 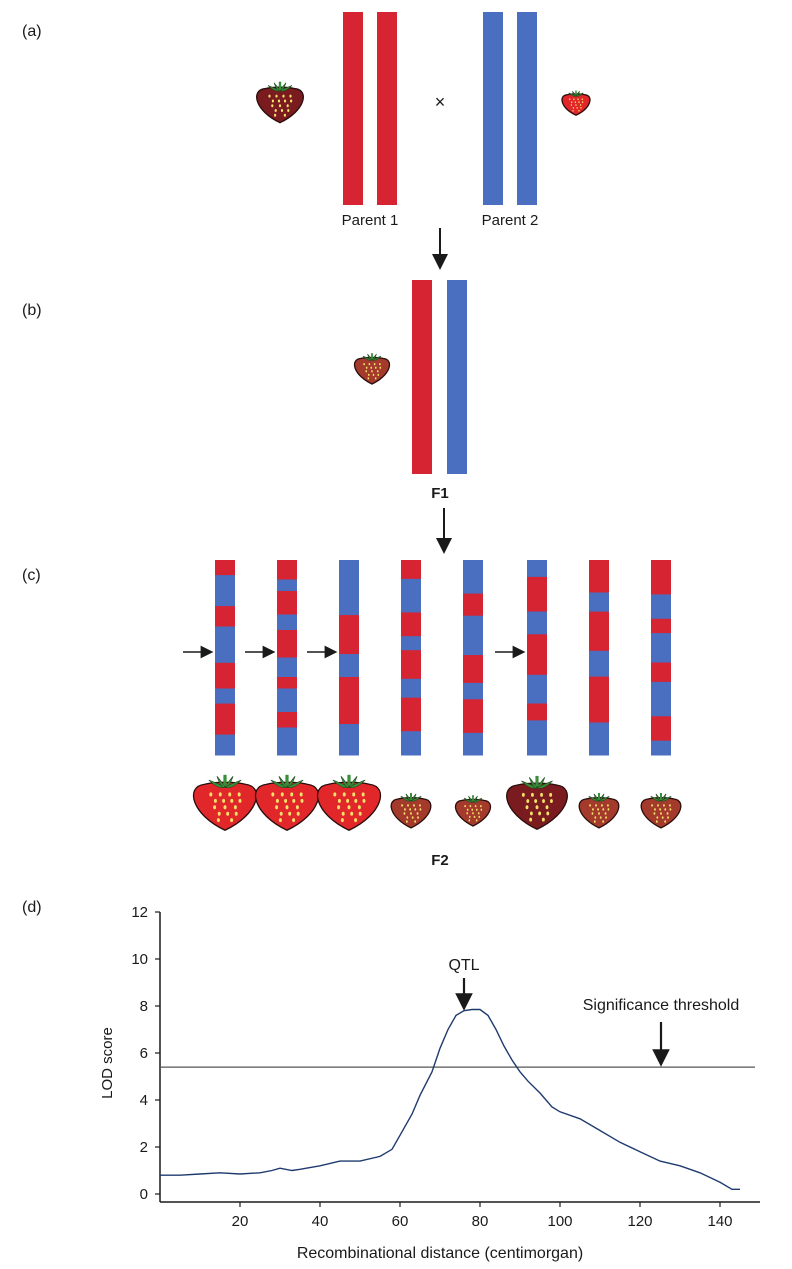 I want to click on parent1-chromosome-left, so click(x=353, y=108).